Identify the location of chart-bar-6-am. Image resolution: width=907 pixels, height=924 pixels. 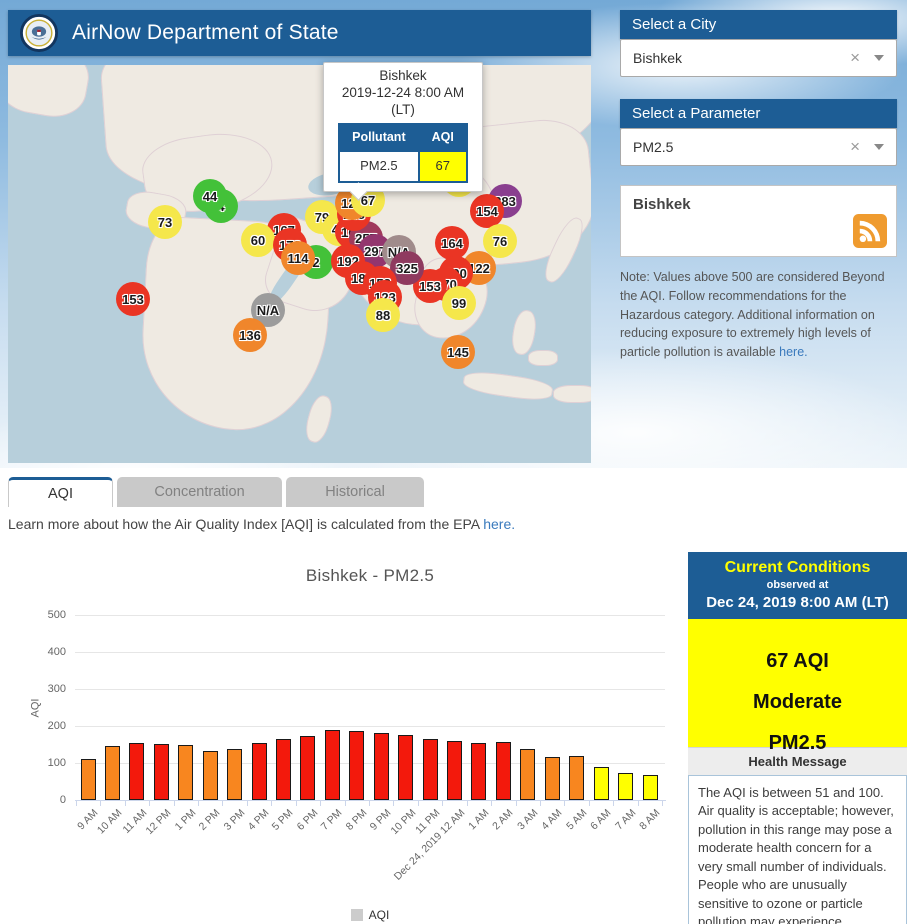
(601, 783).